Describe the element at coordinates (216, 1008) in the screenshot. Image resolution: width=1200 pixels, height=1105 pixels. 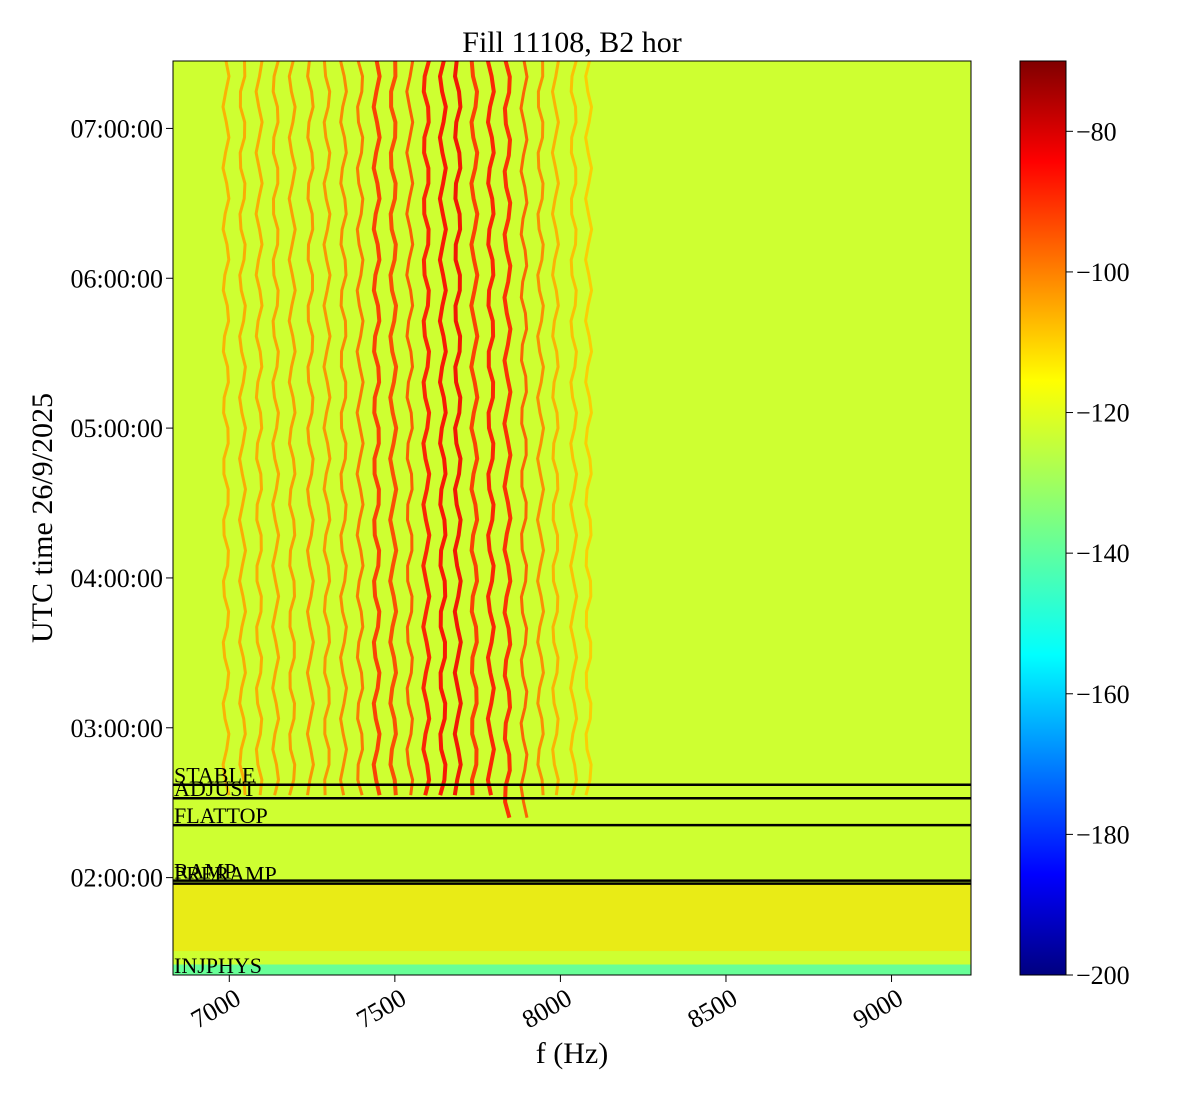
I see `x-tick-label: 7000` at that location.